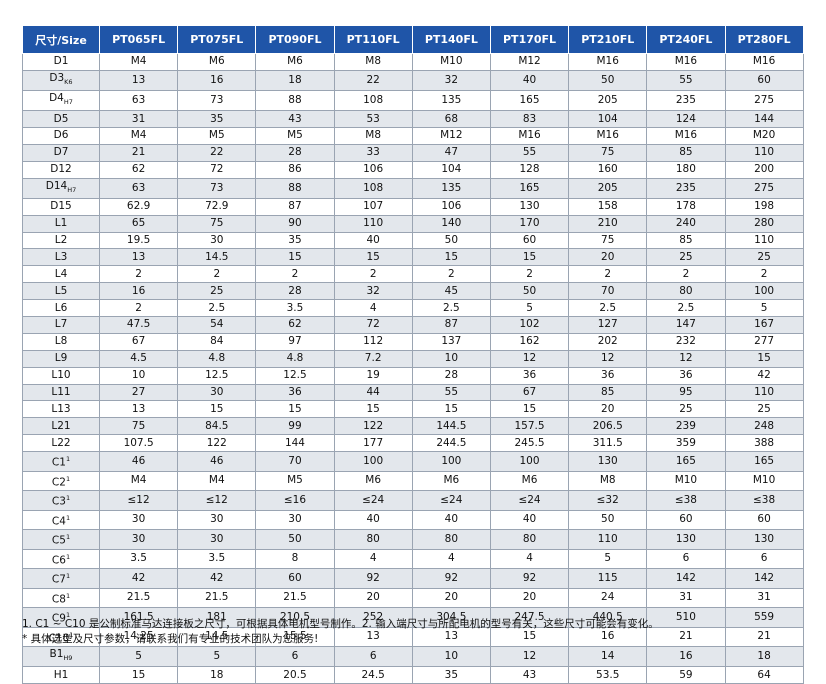 The width and height of the screenshot is (826, 684). Describe the element at coordinates (217, 341) in the screenshot. I see `table-cell: 84` at that location.